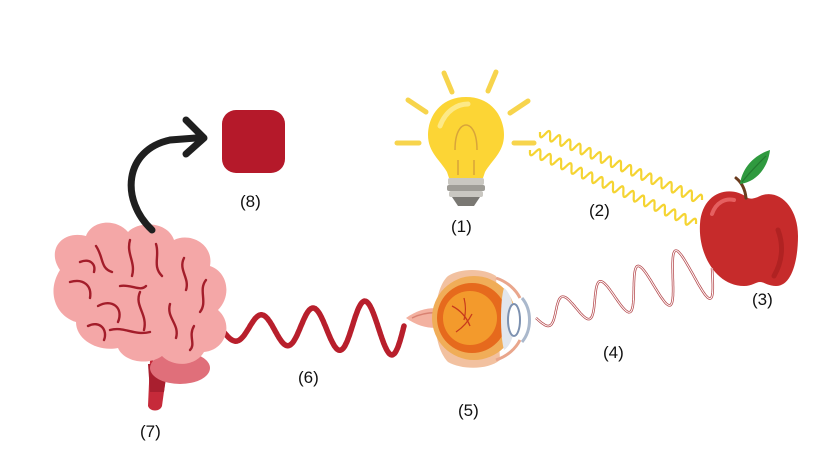 The height and width of the screenshot is (474, 818). What do you see at coordinates (465, 137) in the screenshot?
I see `light-bulb-icon` at bounding box center [465, 137].